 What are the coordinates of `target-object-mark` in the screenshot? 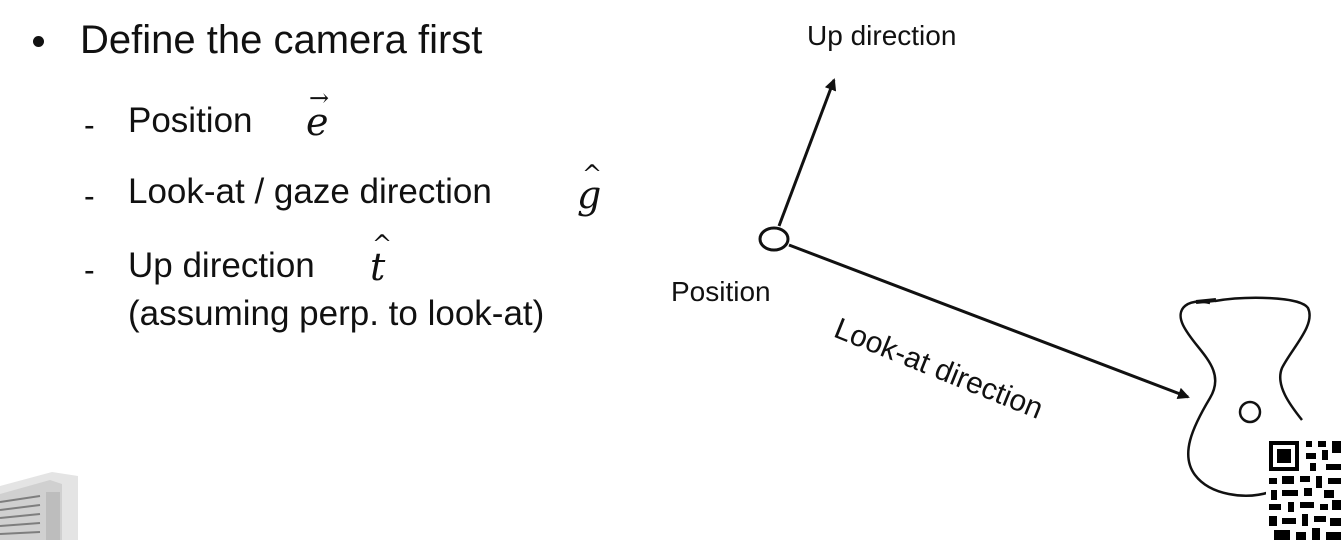 It's located at (1206, 301).